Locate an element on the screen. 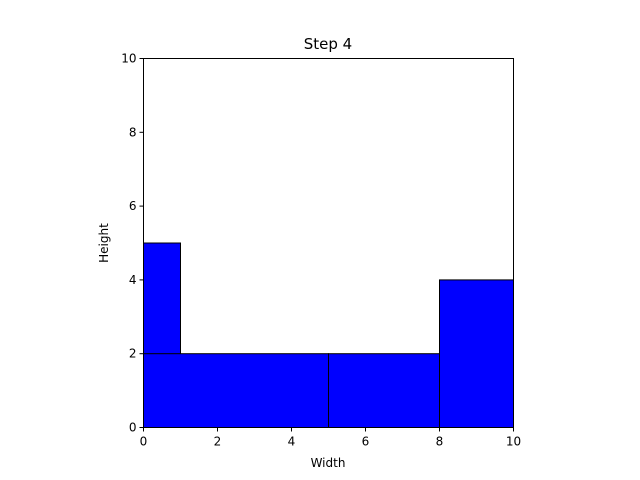 This screenshot has width=640, height=480. chart-title: Step 4 is located at coordinates (328, 44).